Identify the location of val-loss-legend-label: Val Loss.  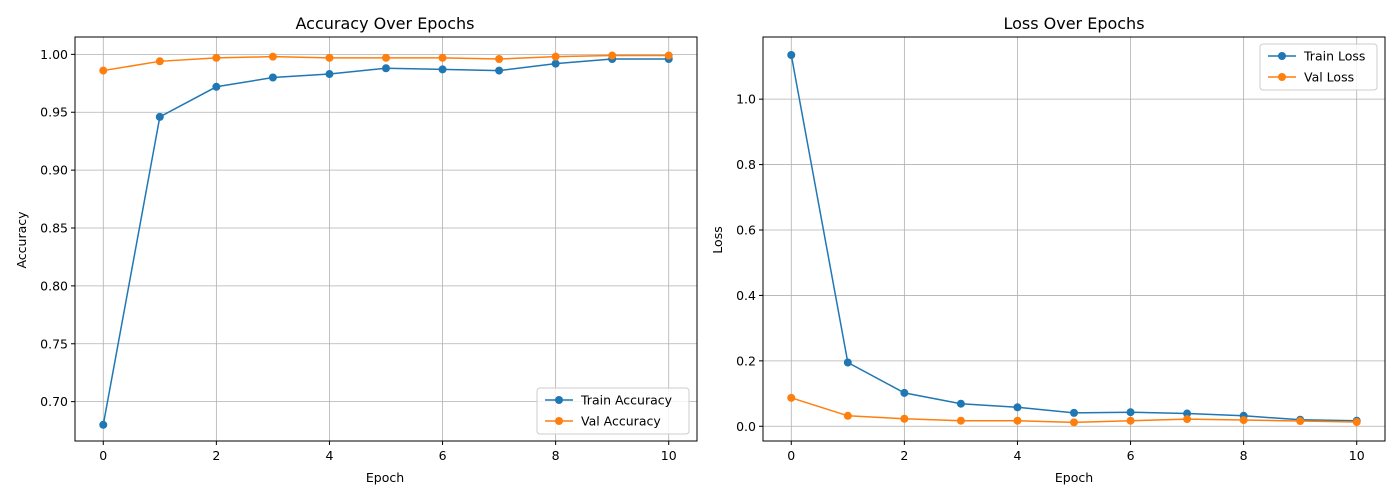
(1329, 77).